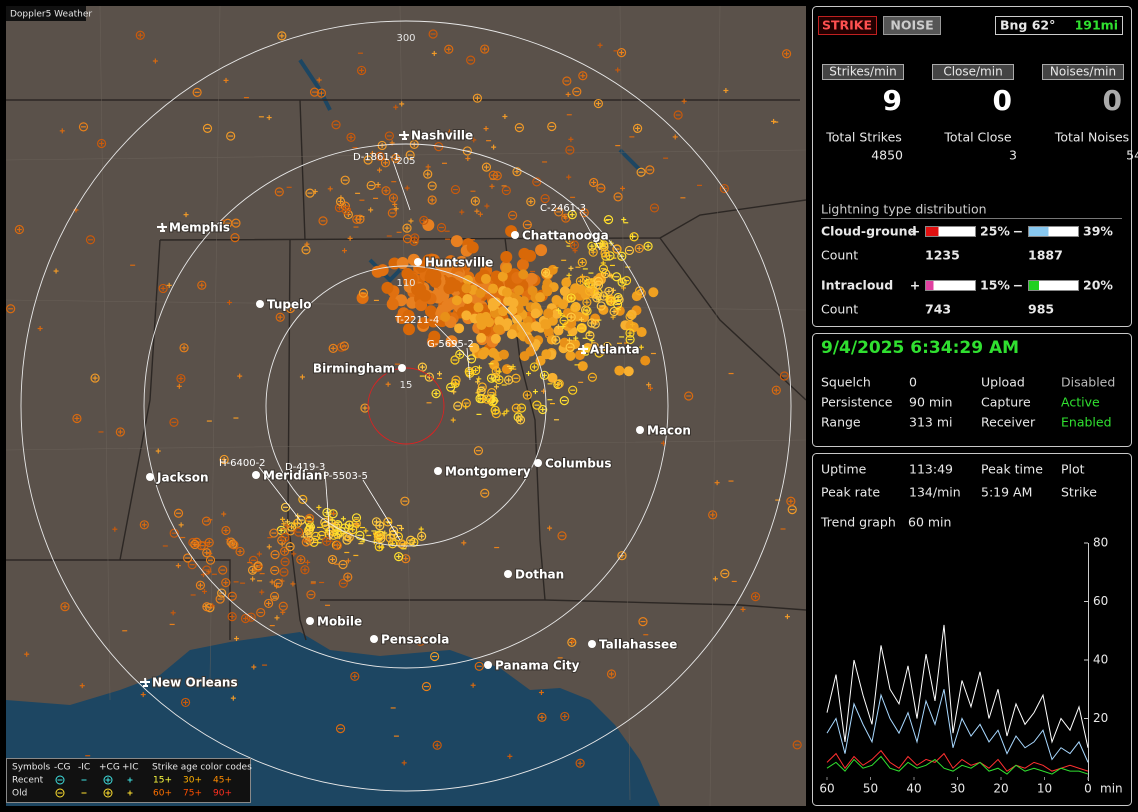  Describe the element at coordinates (995, 285) in the screenshot. I see `pct-label: 15%` at that location.